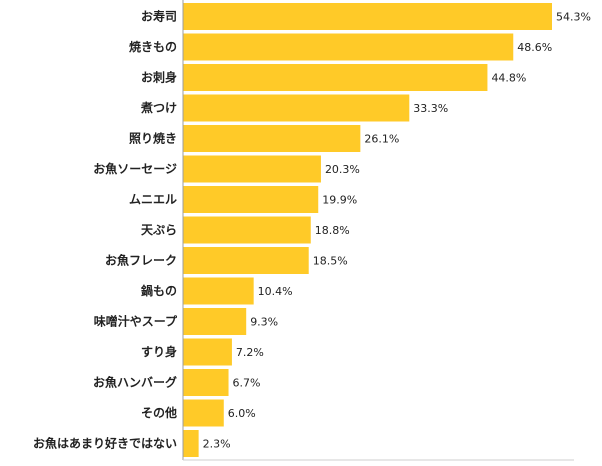  Describe the element at coordinates (573, 17) in the screenshot. I see `value-label: 54.3%` at that location.